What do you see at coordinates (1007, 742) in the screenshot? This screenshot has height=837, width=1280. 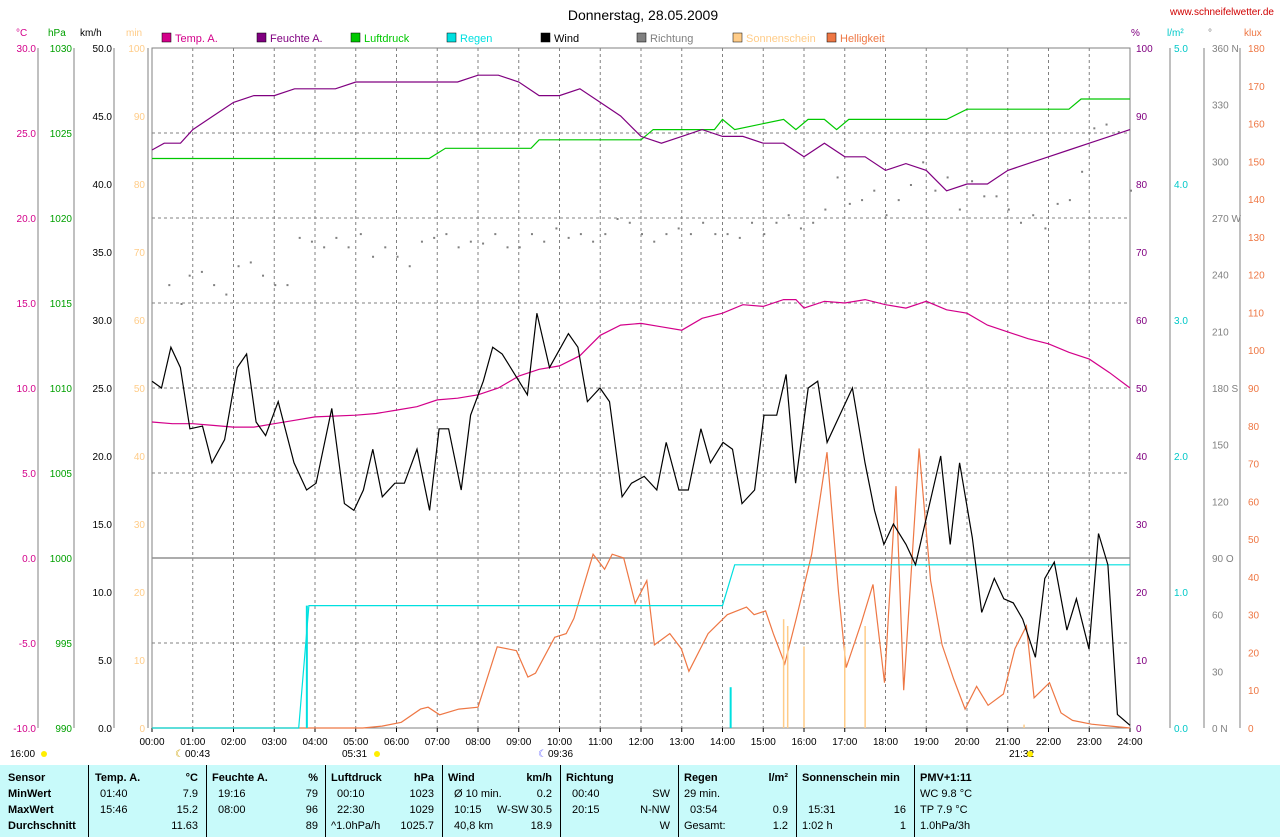 I see `time-tick-label: 21:00` at bounding box center [1007, 742].